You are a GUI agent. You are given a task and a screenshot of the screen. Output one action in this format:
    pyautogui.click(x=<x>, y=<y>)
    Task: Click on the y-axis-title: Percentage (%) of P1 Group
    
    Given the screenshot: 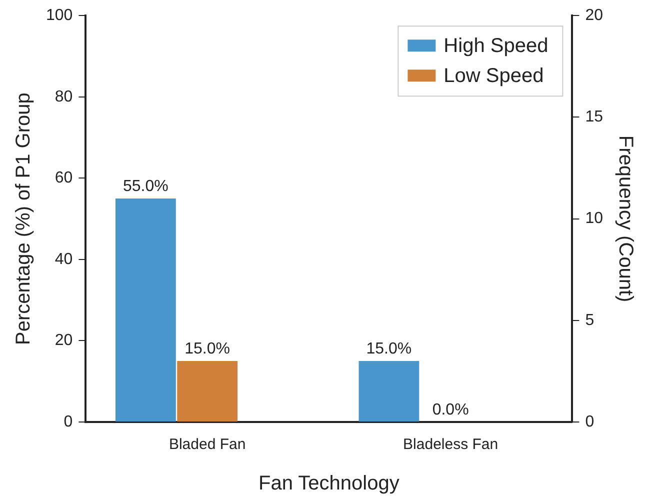 What is the action you would take?
    pyautogui.click(x=23, y=218)
    